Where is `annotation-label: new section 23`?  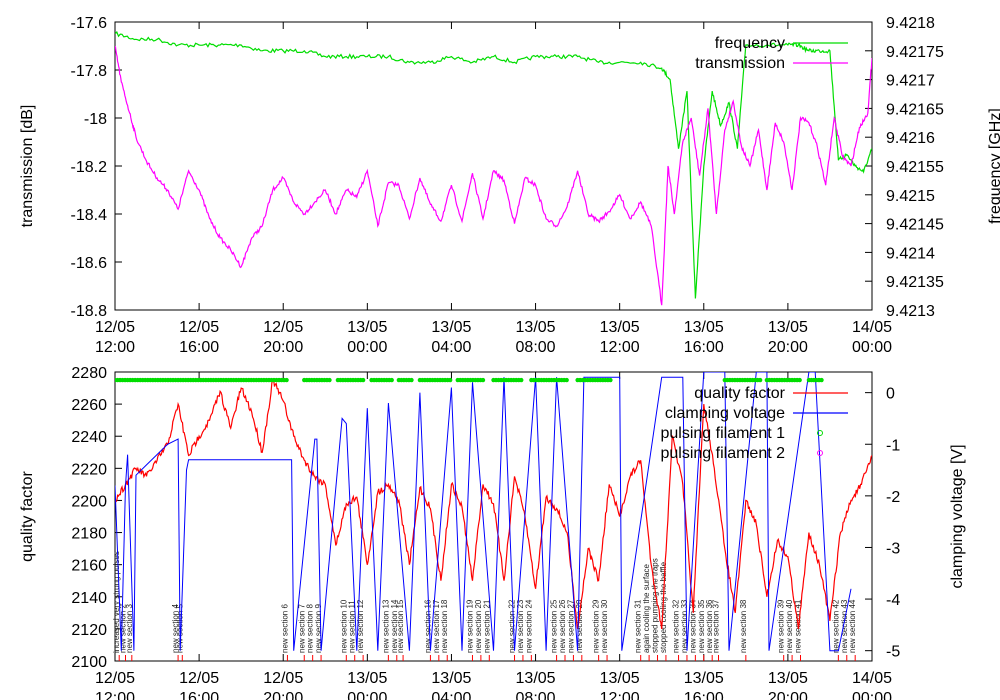 annotation-label: new section 23 is located at coordinates (520, 626).